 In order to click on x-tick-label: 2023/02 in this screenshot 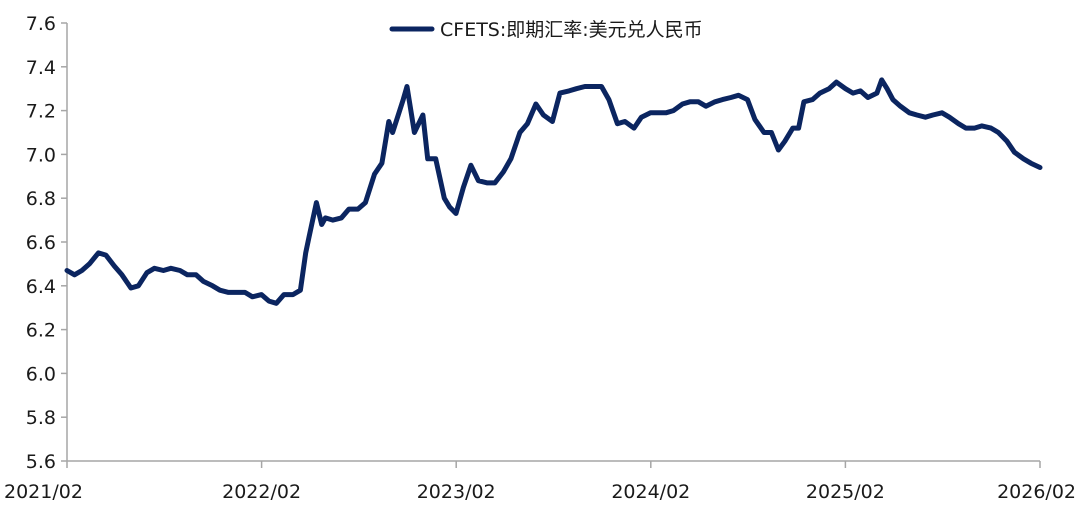, I will do `click(456, 492)`.